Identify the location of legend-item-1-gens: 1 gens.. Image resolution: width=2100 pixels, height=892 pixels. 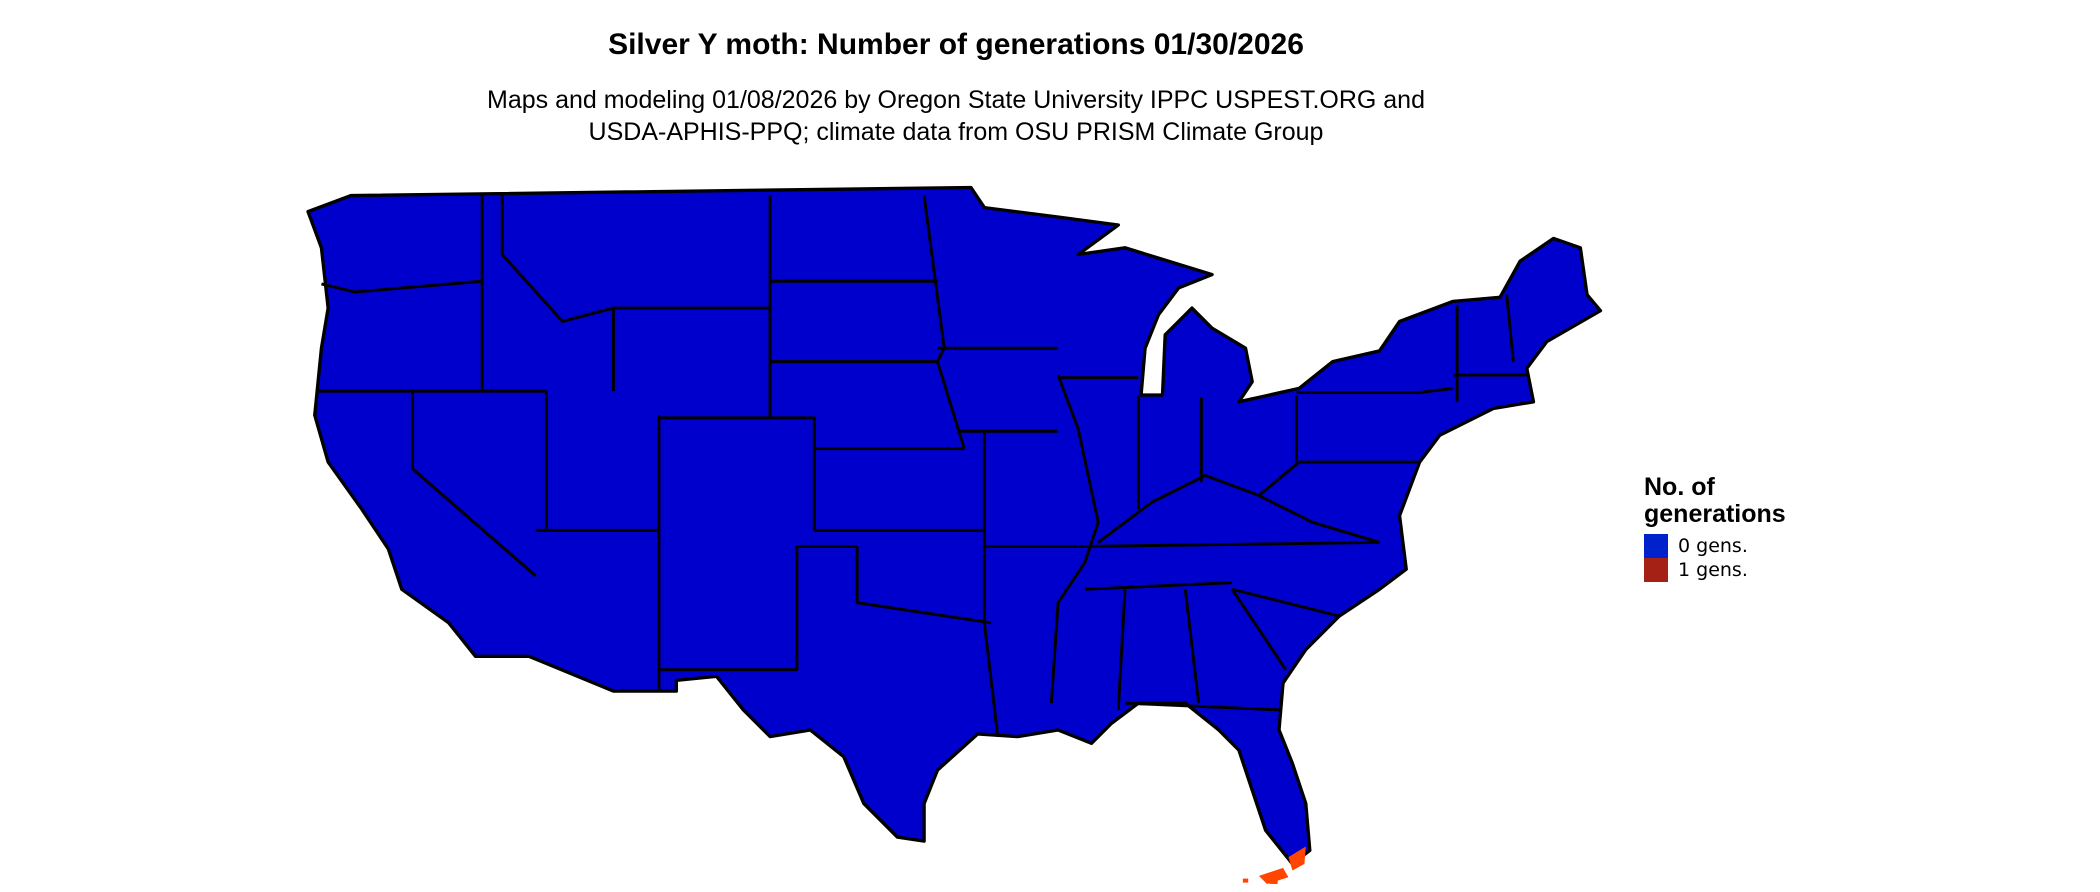
(1715, 570).